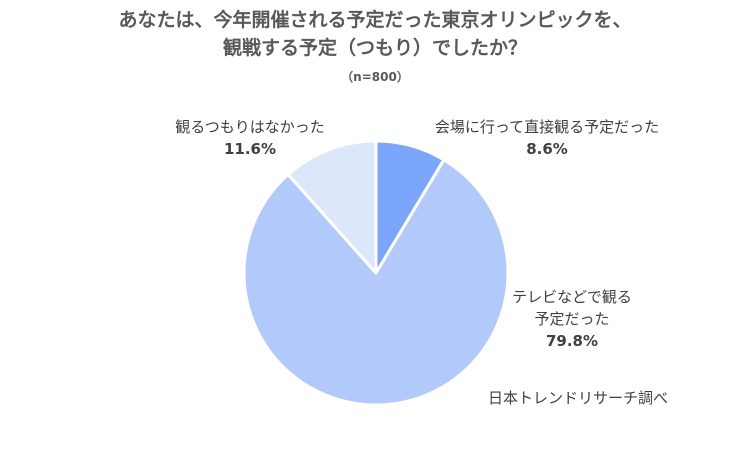 The height and width of the screenshot is (450, 750). I want to click on slice-label-tv-name-1: テレビなどで観る, so click(572, 297).